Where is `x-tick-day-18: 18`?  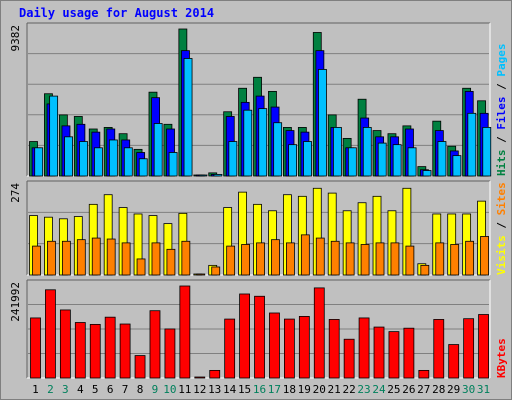
x-tick-day-18: 18 is located at coordinates (289, 389).